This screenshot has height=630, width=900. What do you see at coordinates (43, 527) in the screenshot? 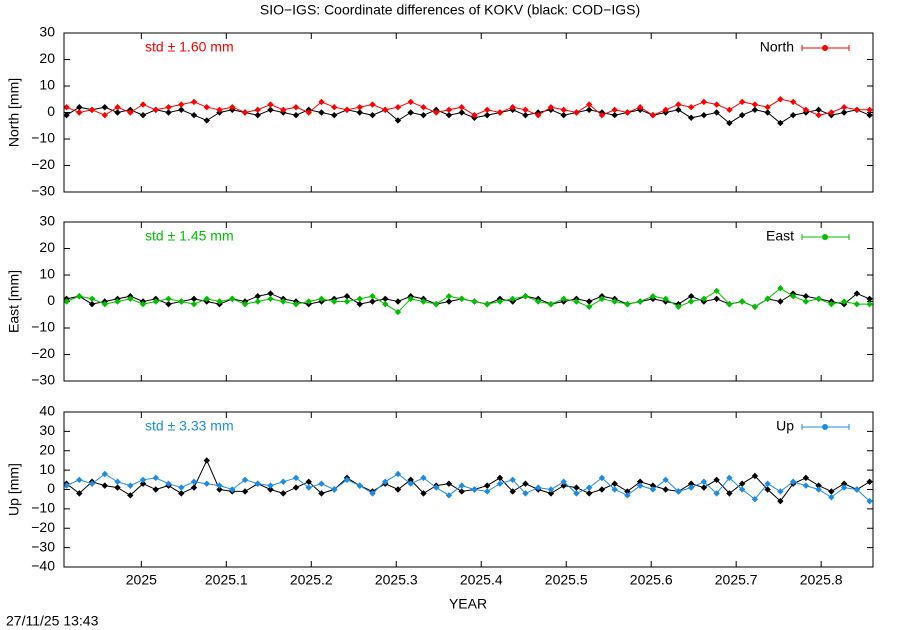
I see `y-tick-label: −20` at bounding box center [43, 527].